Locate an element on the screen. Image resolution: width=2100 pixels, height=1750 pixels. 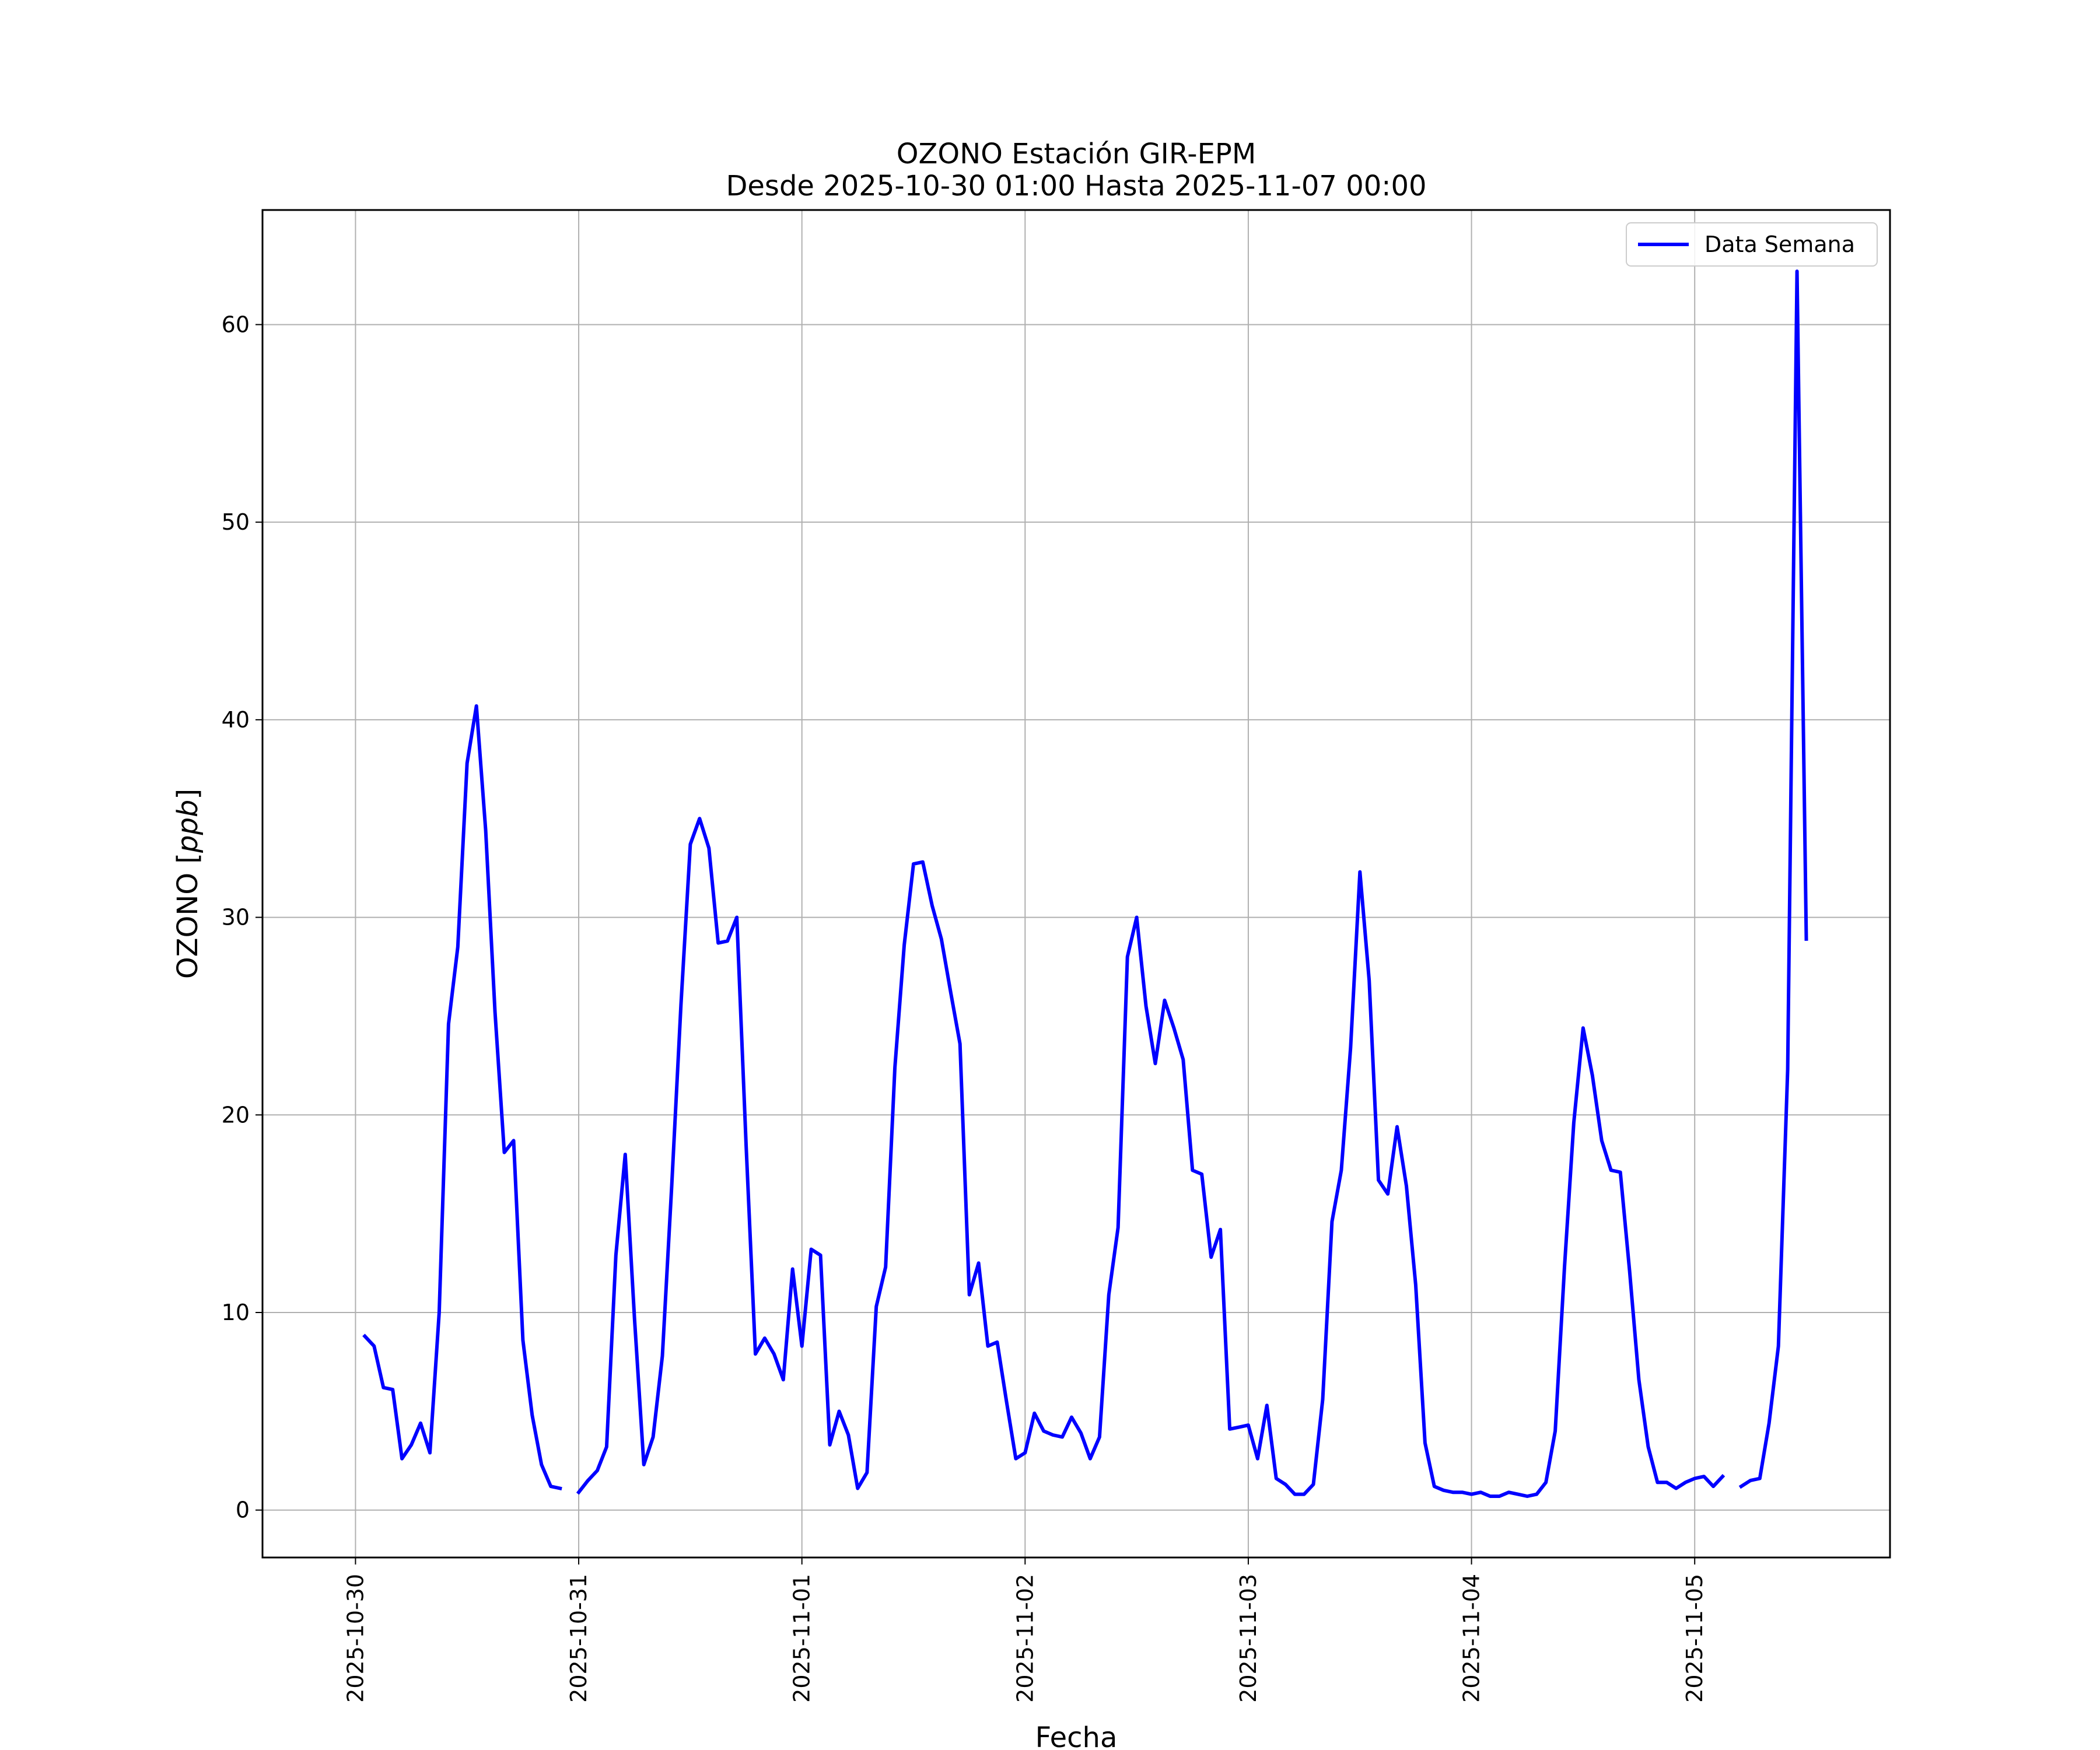
x-axis-label: Fecha is located at coordinates (1076, 1735).